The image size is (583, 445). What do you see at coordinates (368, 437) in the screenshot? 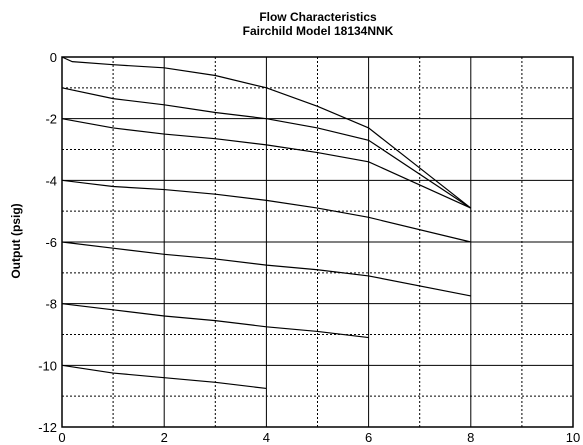
I see `x-tick-label: 6` at bounding box center [368, 437].